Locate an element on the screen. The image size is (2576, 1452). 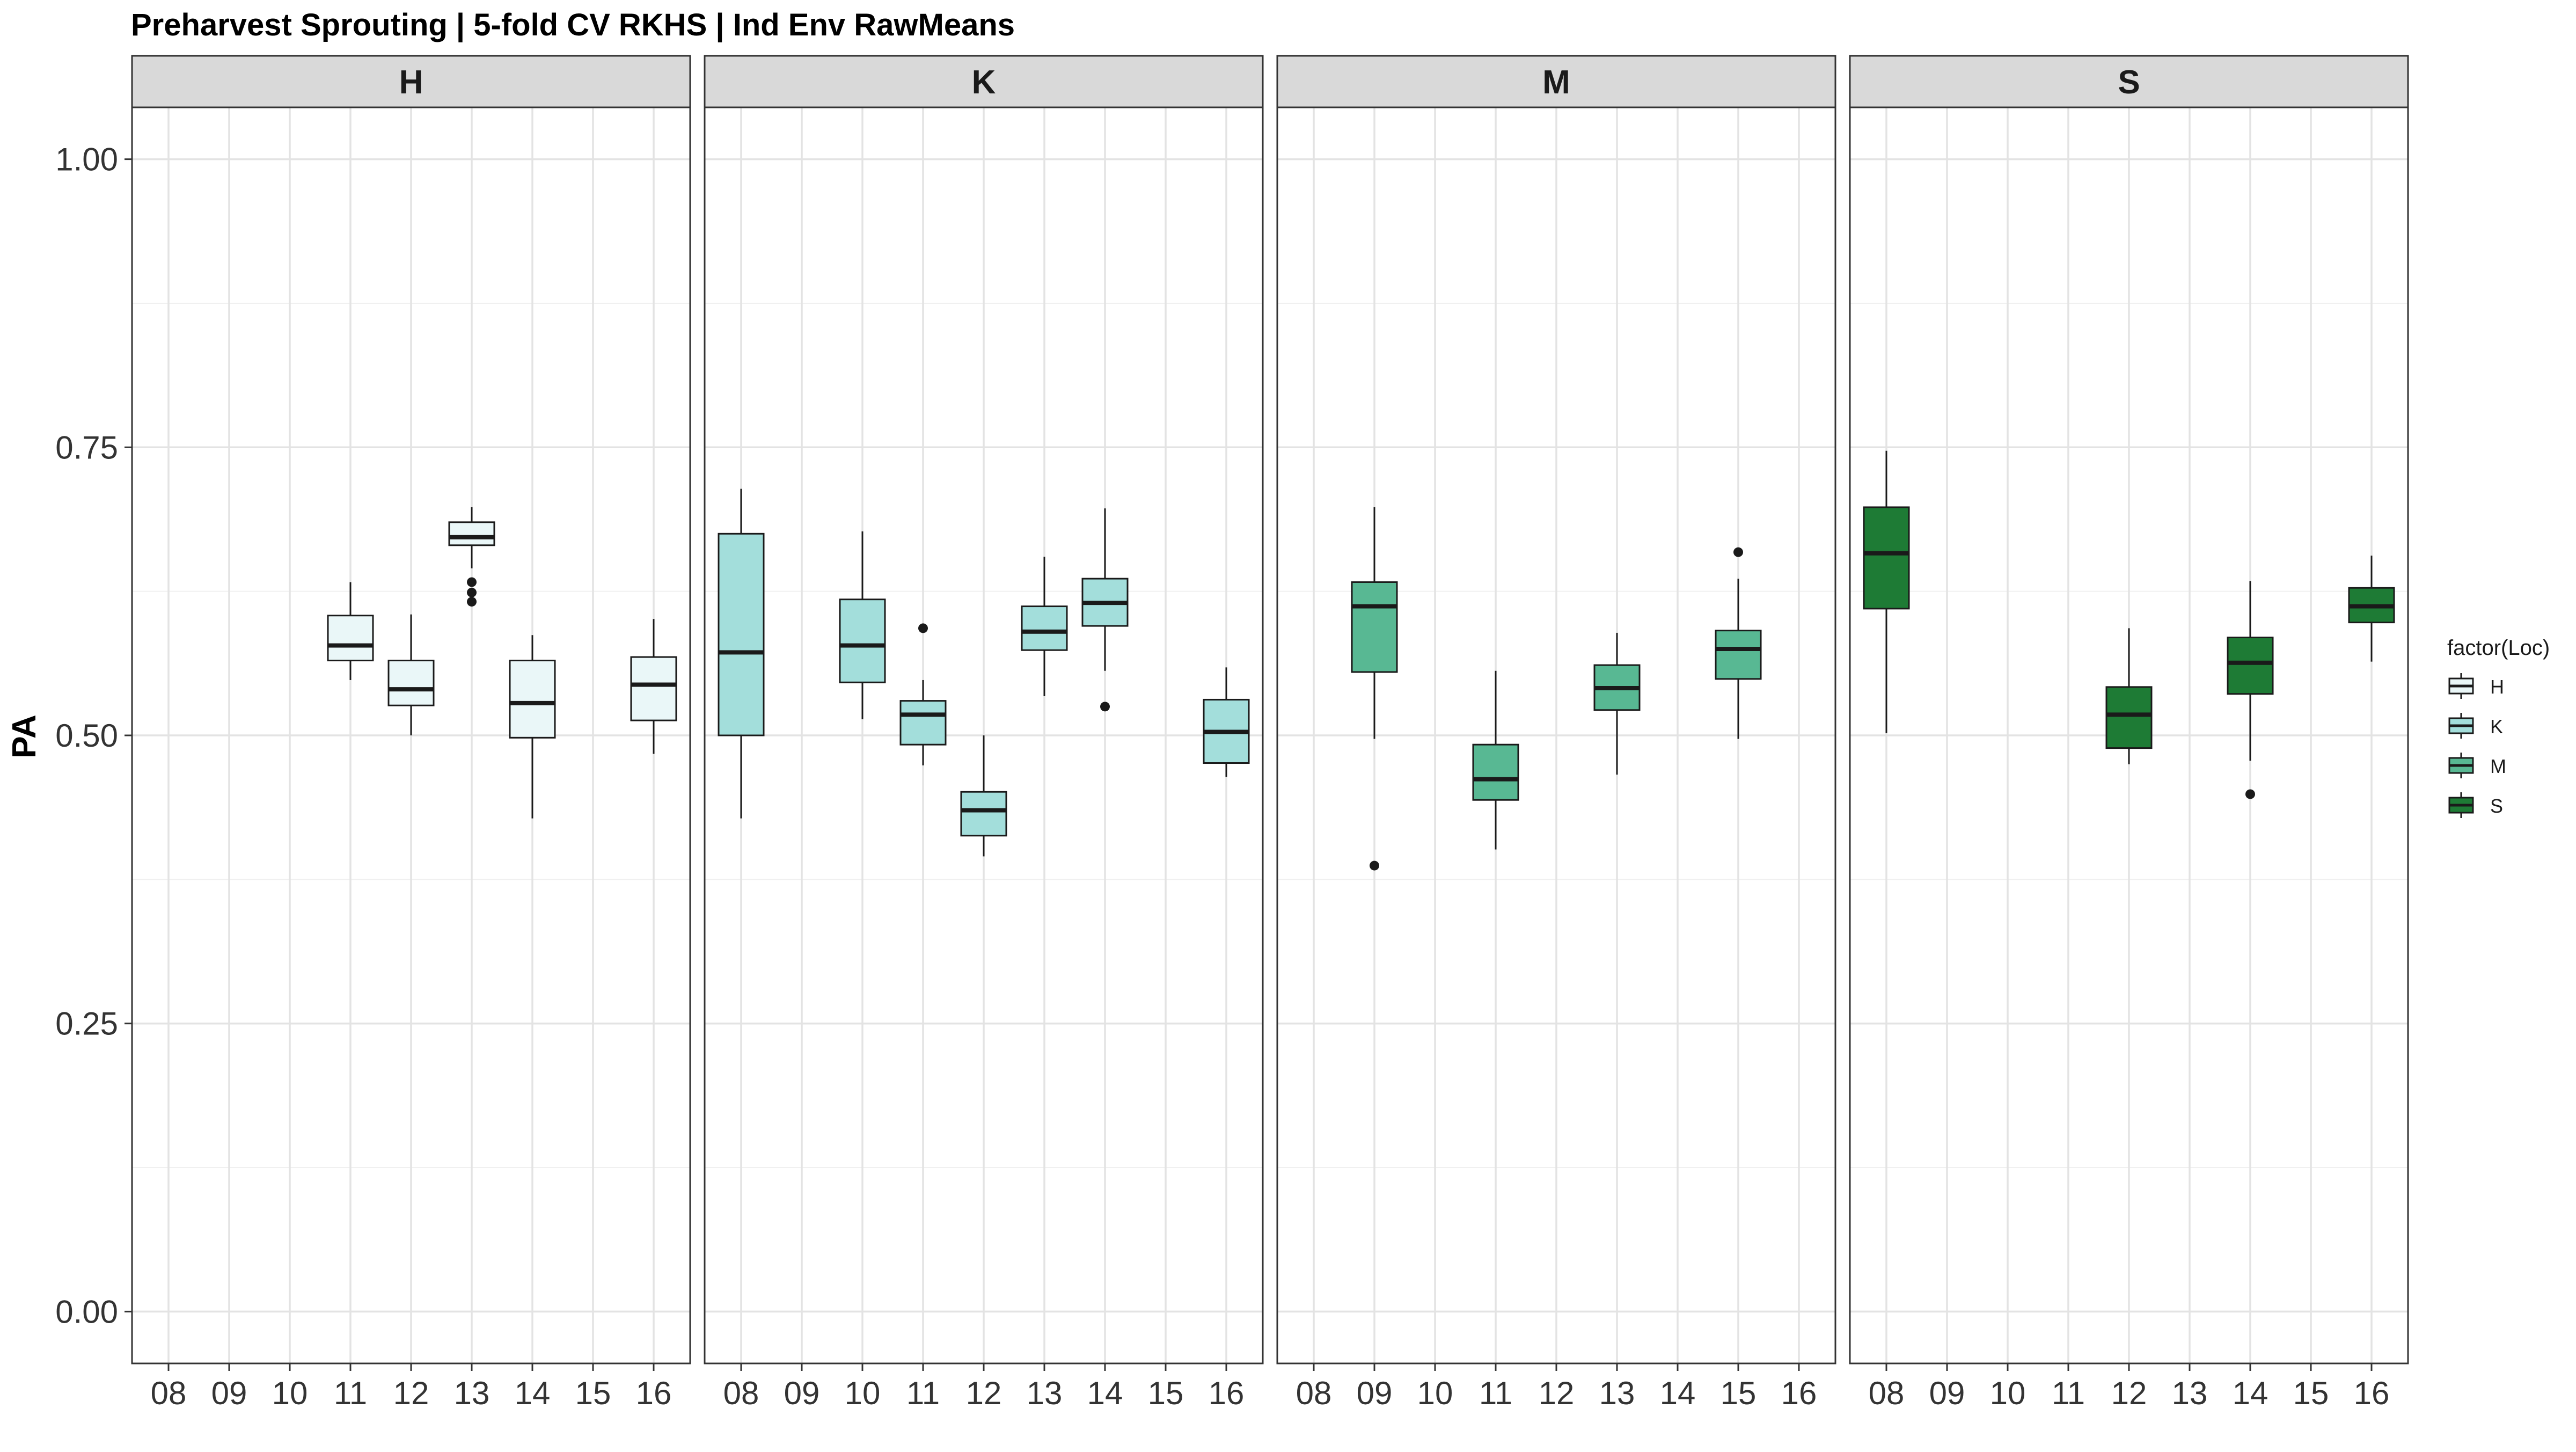
y-tick-label: 0.50 is located at coordinates (86, 736).